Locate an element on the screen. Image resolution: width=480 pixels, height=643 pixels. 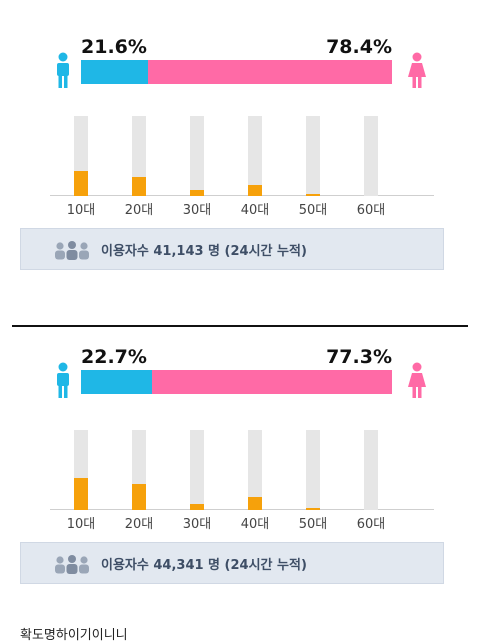
user-count-box: 이용자수 41,143 명 (24시간 누적) is located at coordinates (232, 249).